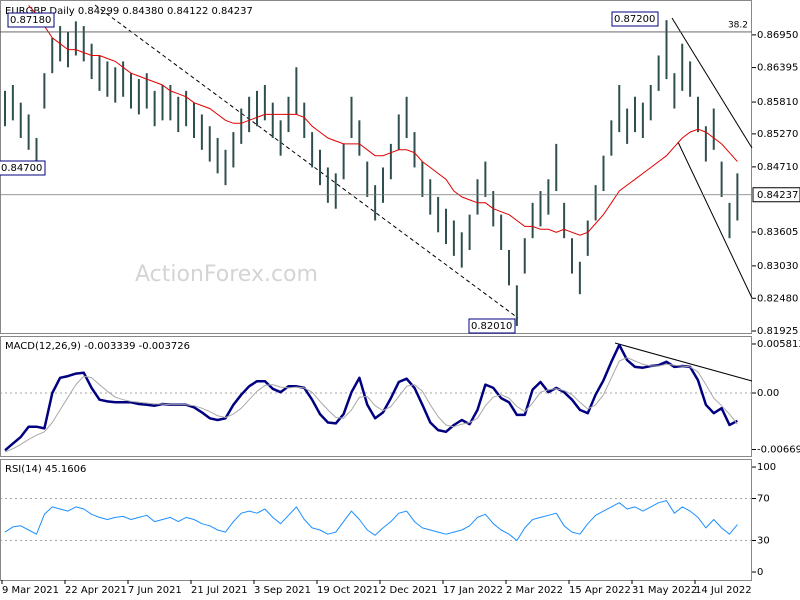  What do you see at coordinates (760, 572) in the screenshot?
I see `y-tick-label: 0` at bounding box center [760, 572].